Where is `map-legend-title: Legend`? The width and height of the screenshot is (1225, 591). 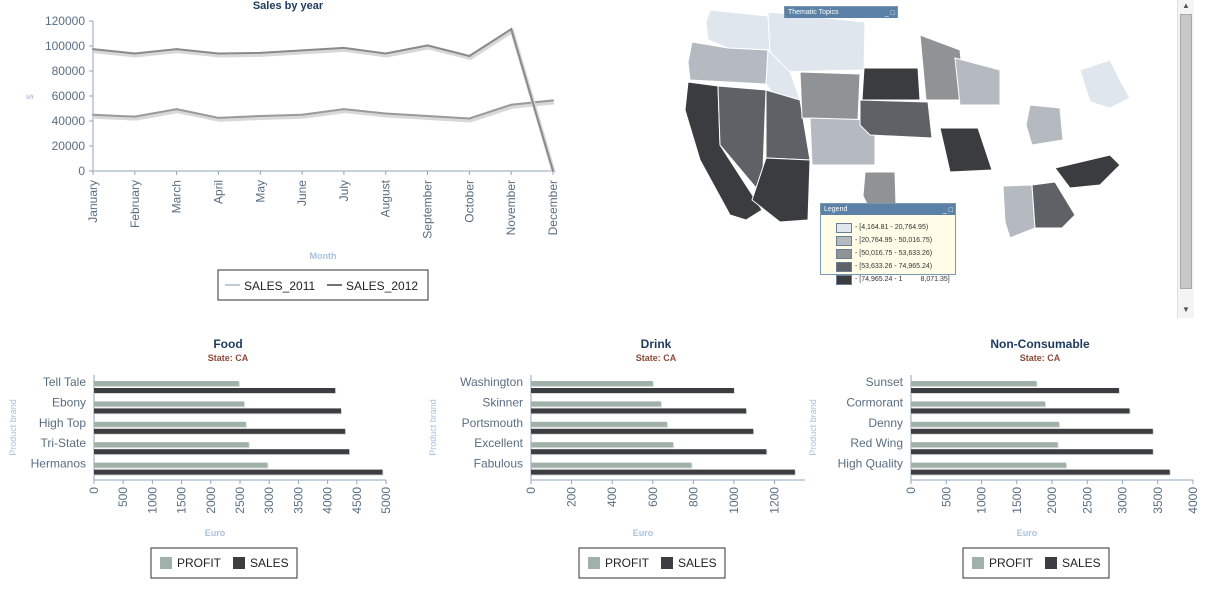 map-legend-title: Legend is located at coordinates (836, 209).